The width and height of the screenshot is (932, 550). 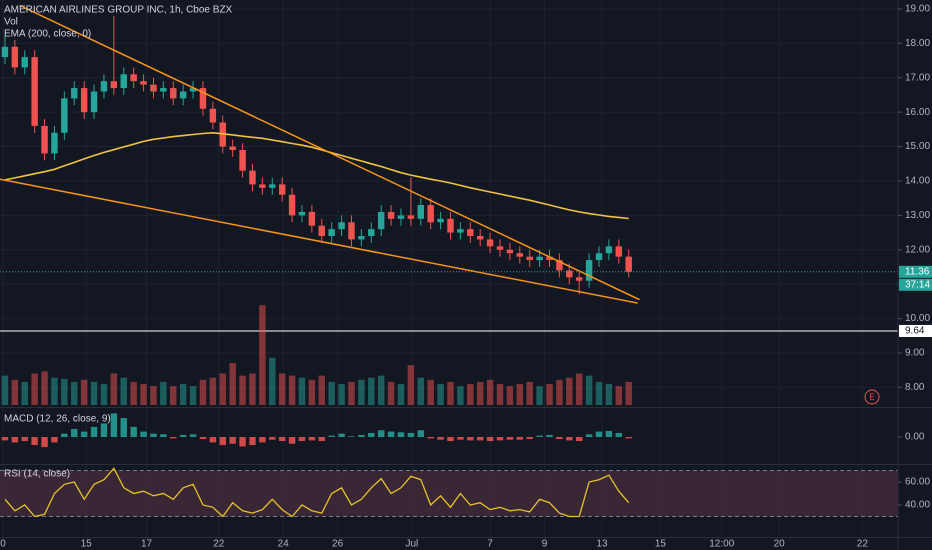 I want to click on earnings-label: E, so click(x=871, y=397).